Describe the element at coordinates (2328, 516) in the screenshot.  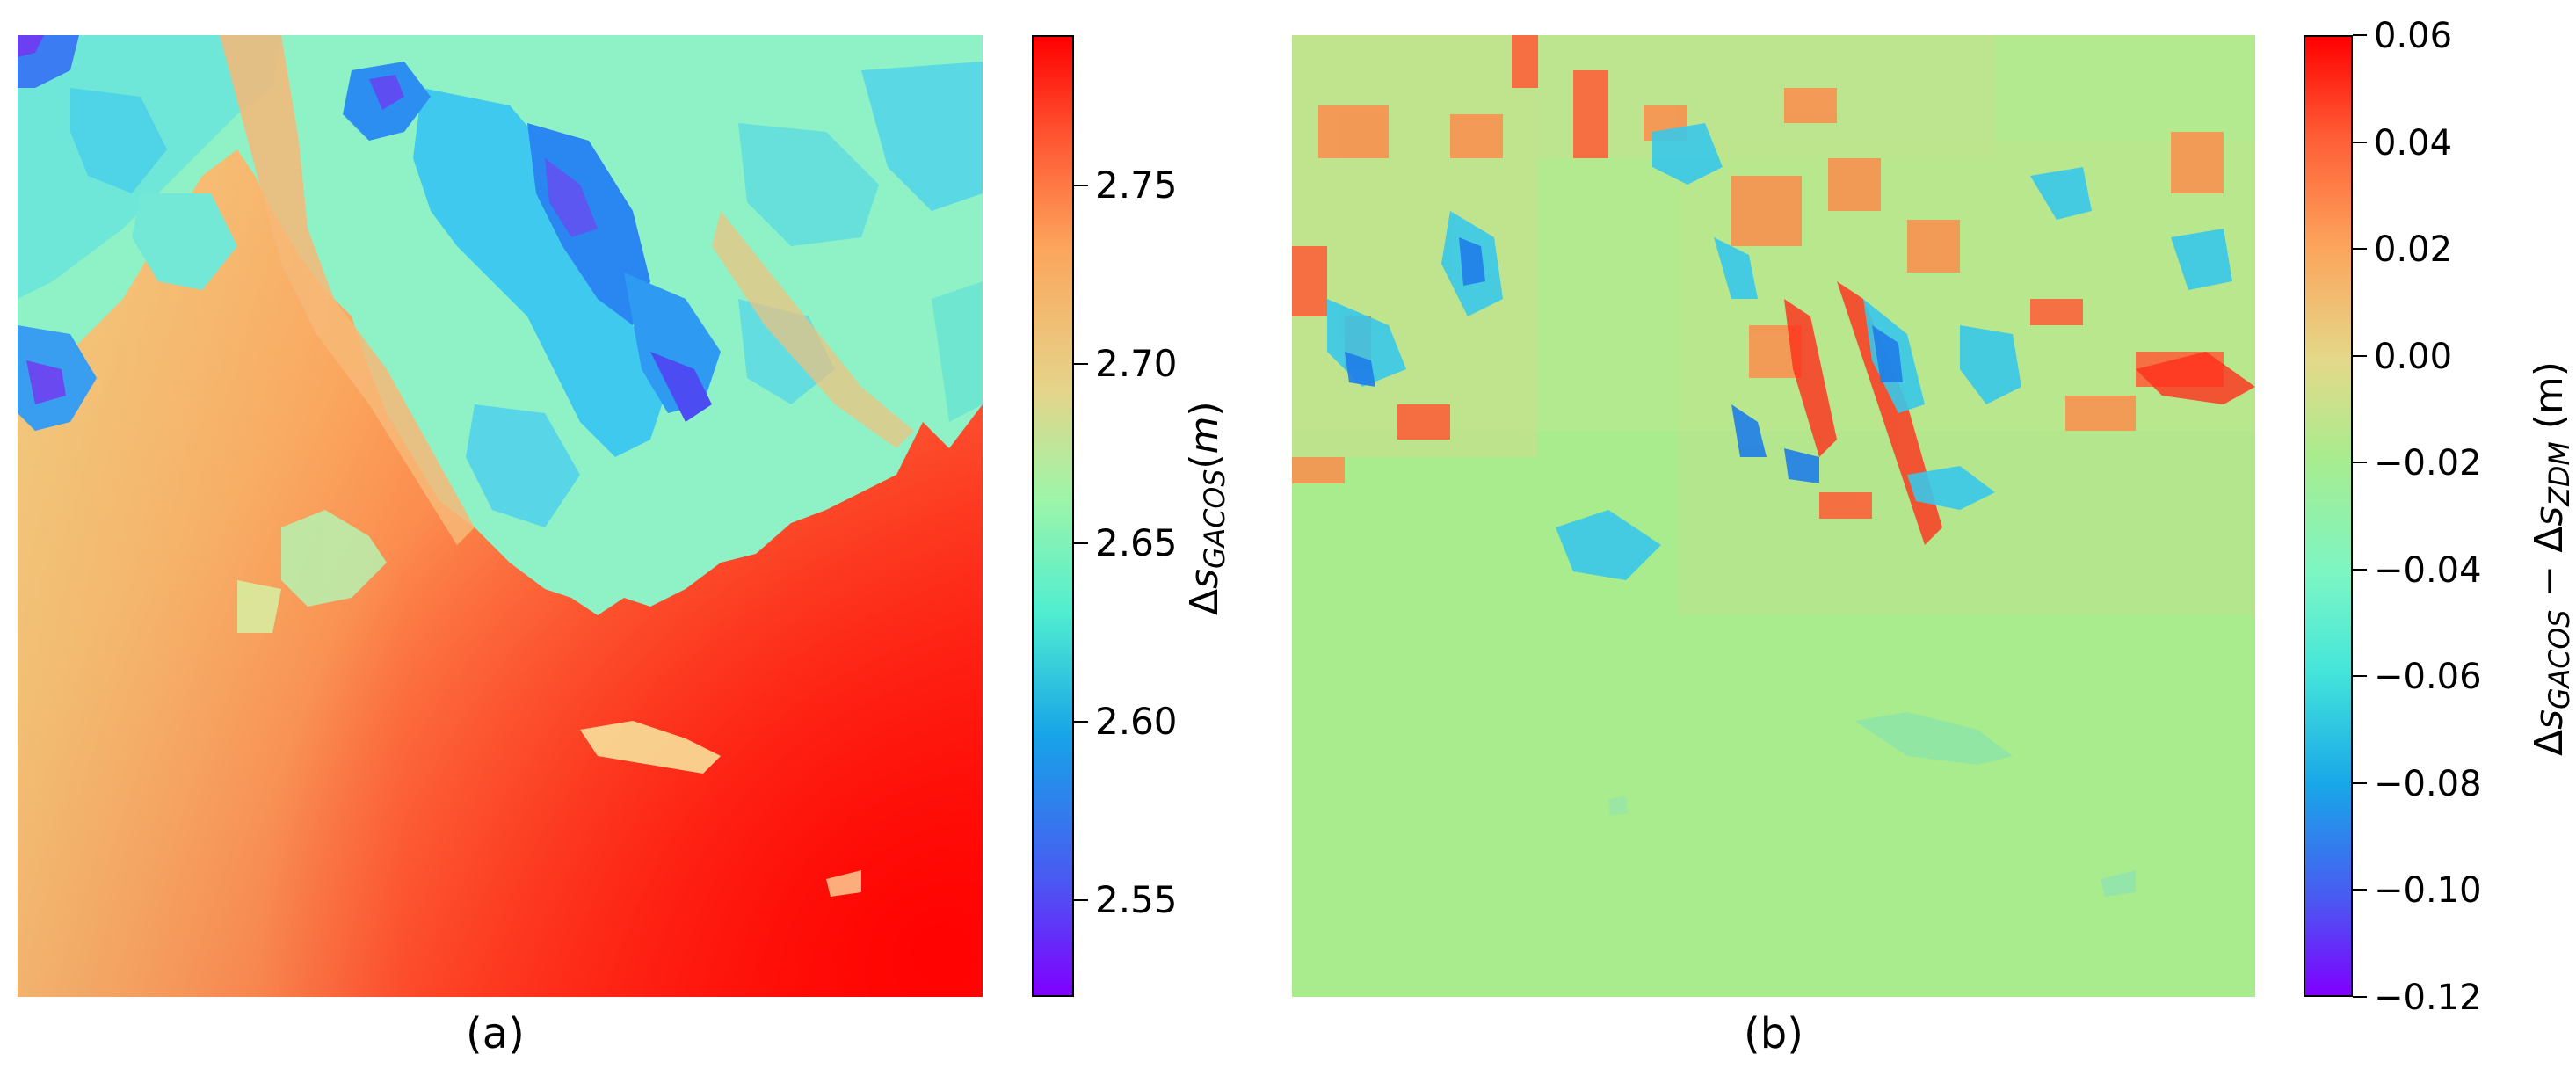
I see `colorbar-b` at that location.